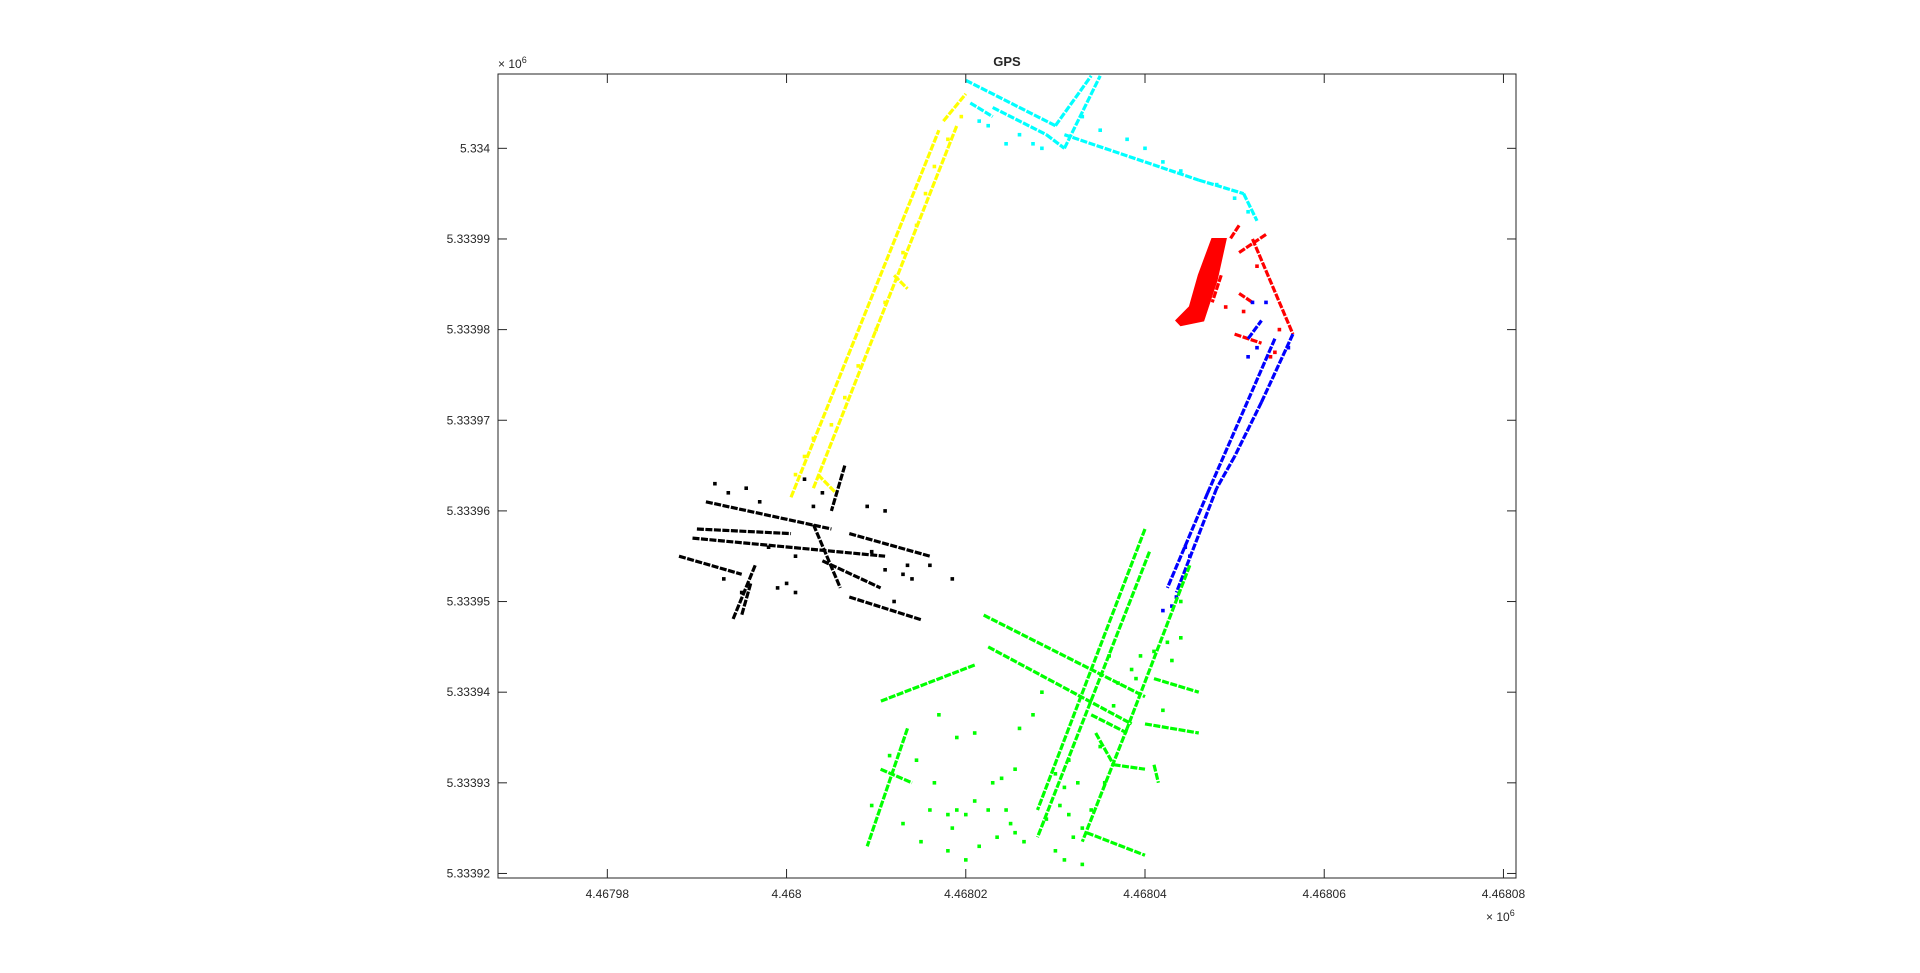 Image resolution: width=1920 pixels, height=973 pixels. I want to click on x-tick-label-4: 4.46806, so click(1325, 894).